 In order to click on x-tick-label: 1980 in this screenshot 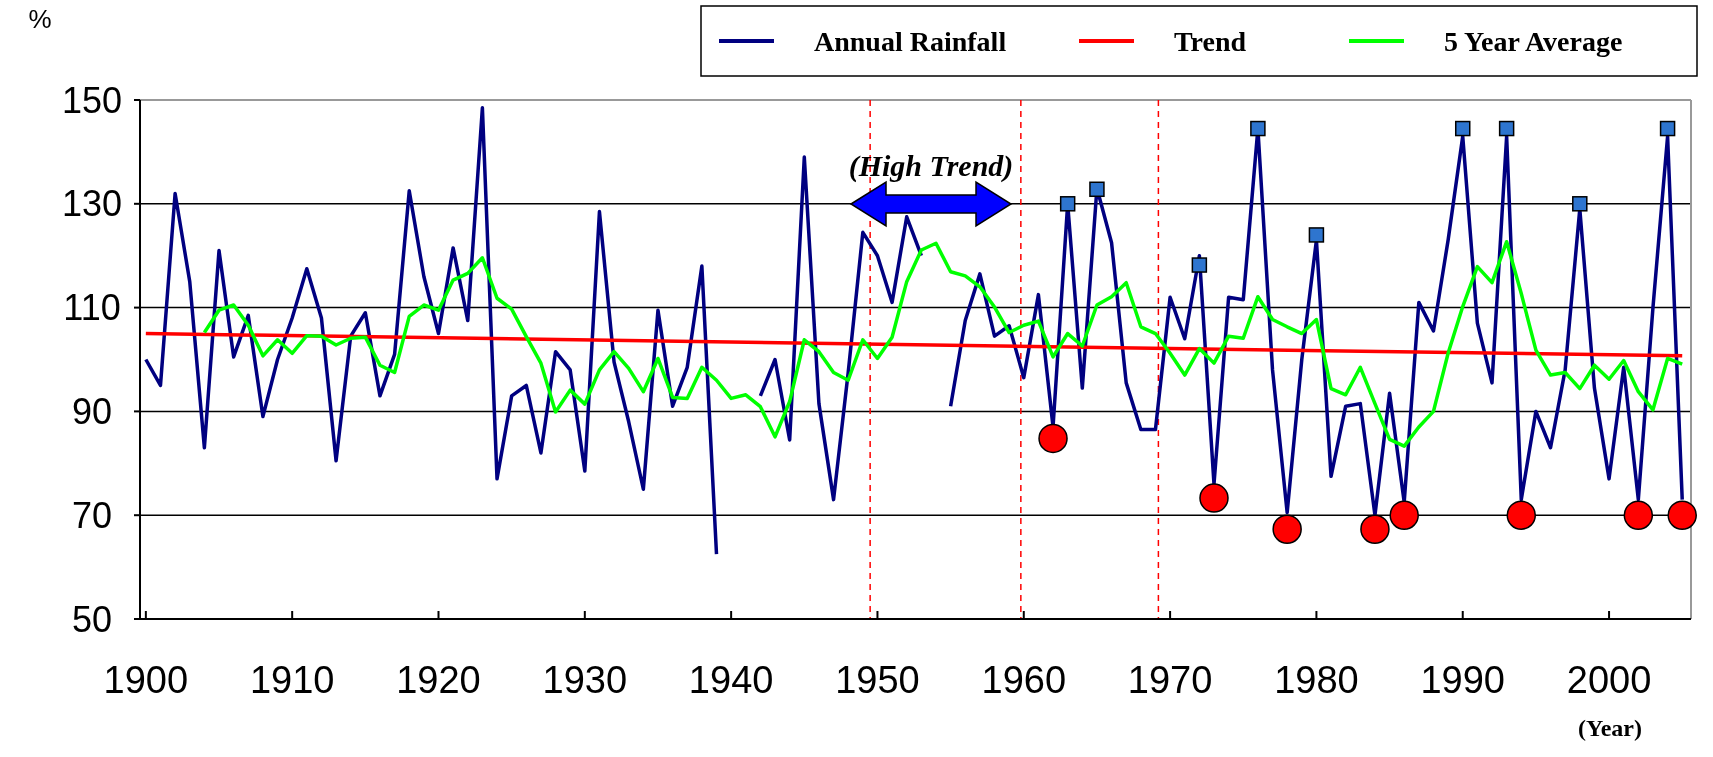, I will do `click(1316, 680)`.